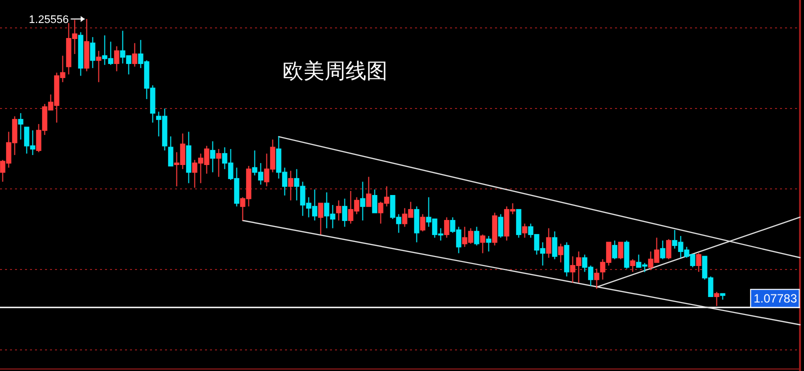 This screenshot has width=804, height=371. I want to click on text: 欧美周线图, so click(335, 71).